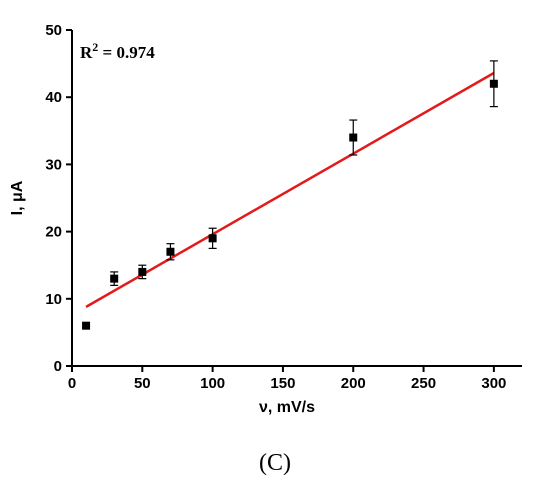 The height and width of the screenshot is (493, 550). I want to click on y-tick-label: 0, so click(58, 366).